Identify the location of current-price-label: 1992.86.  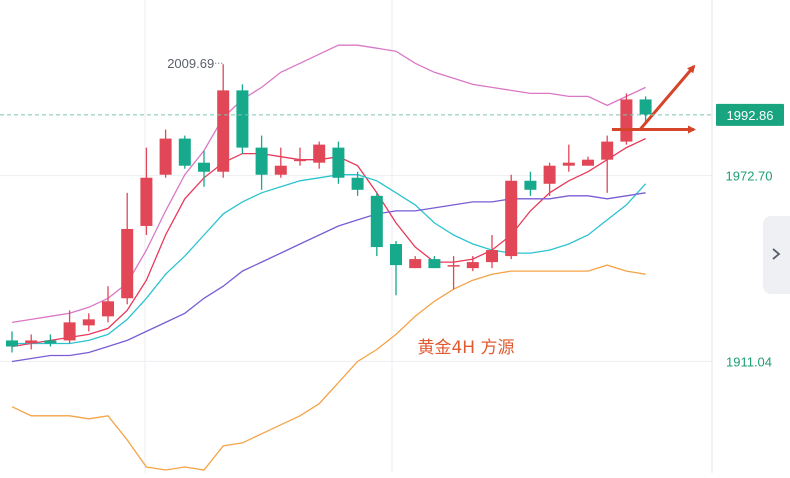
(750, 115).